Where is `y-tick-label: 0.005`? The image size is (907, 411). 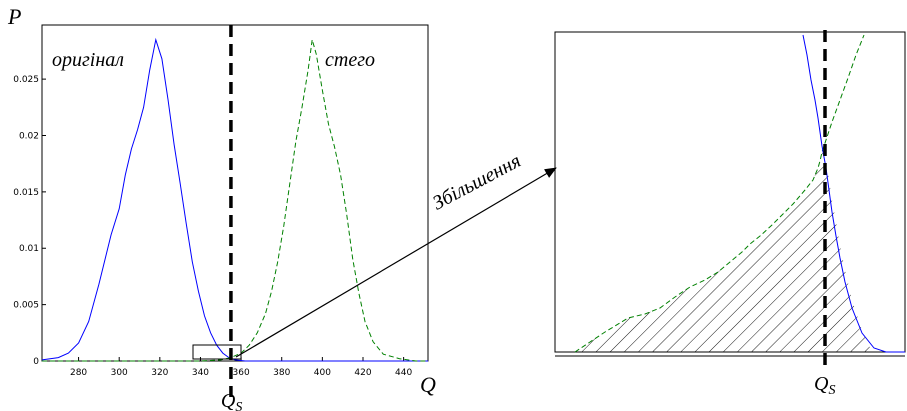
y-tick-label: 0.005 is located at coordinates (26, 306).